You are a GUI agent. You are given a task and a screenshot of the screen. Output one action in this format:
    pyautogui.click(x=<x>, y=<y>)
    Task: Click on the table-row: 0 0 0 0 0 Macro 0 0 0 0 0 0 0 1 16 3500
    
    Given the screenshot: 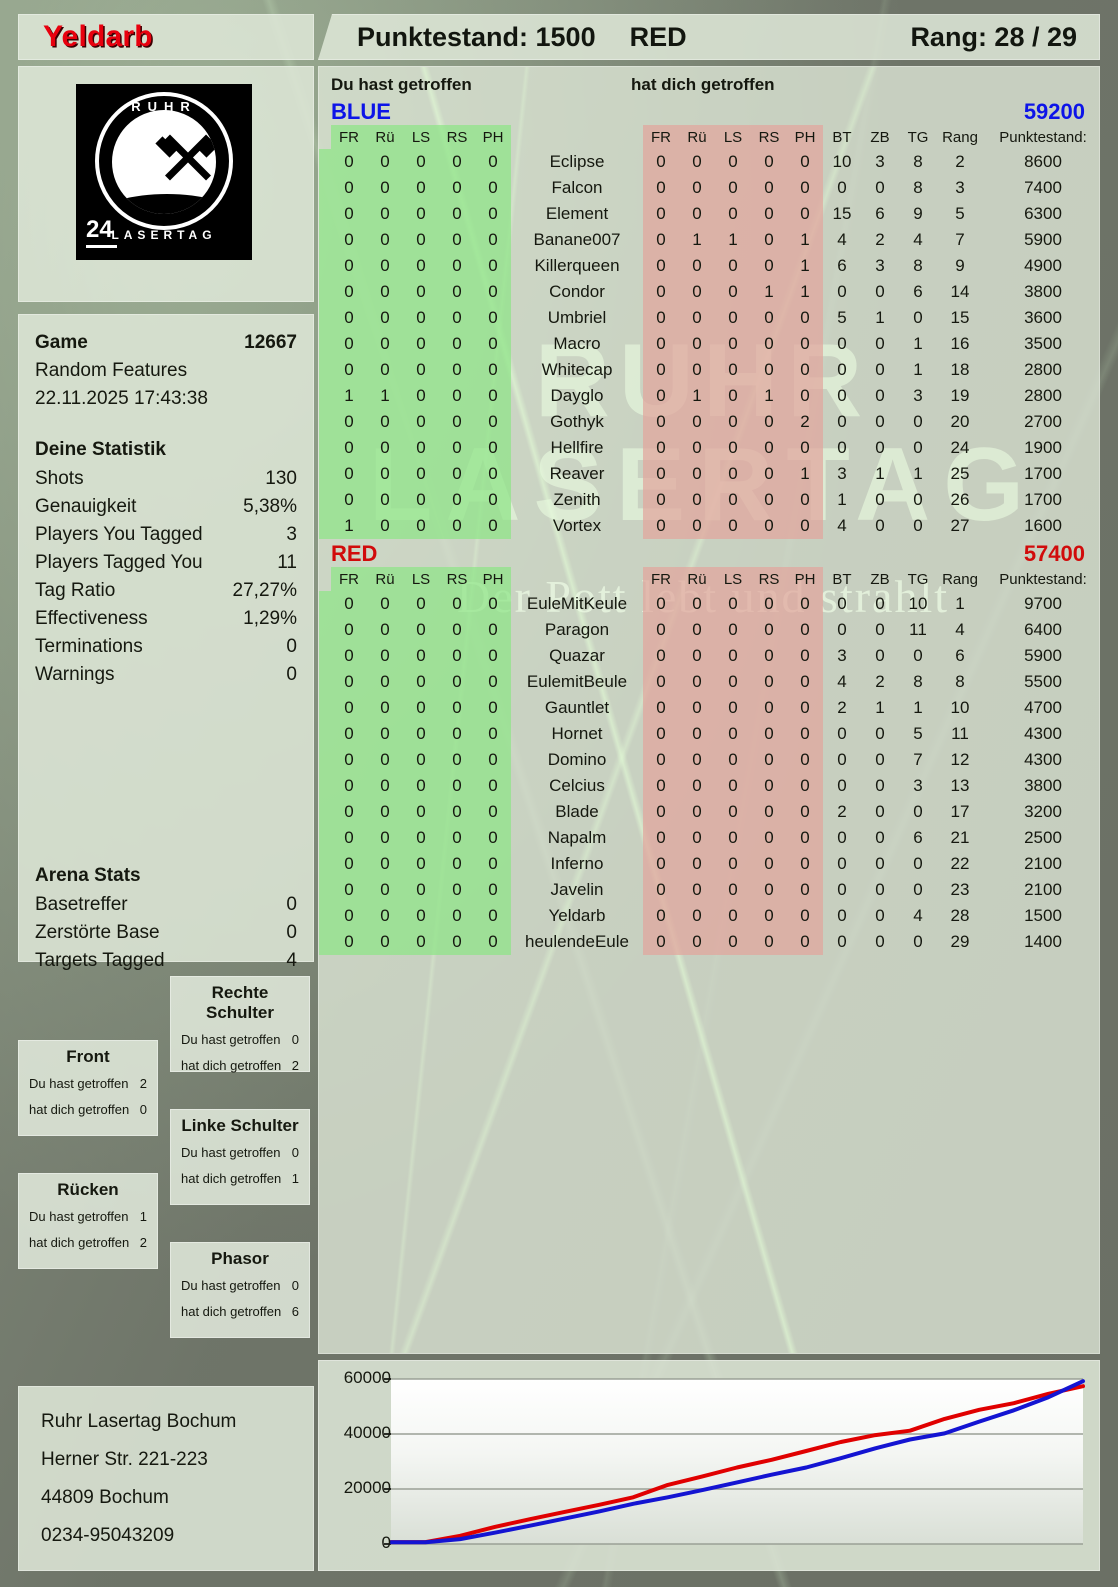 What is the action you would take?
    pyautogui.click(x=709, y=344)
    